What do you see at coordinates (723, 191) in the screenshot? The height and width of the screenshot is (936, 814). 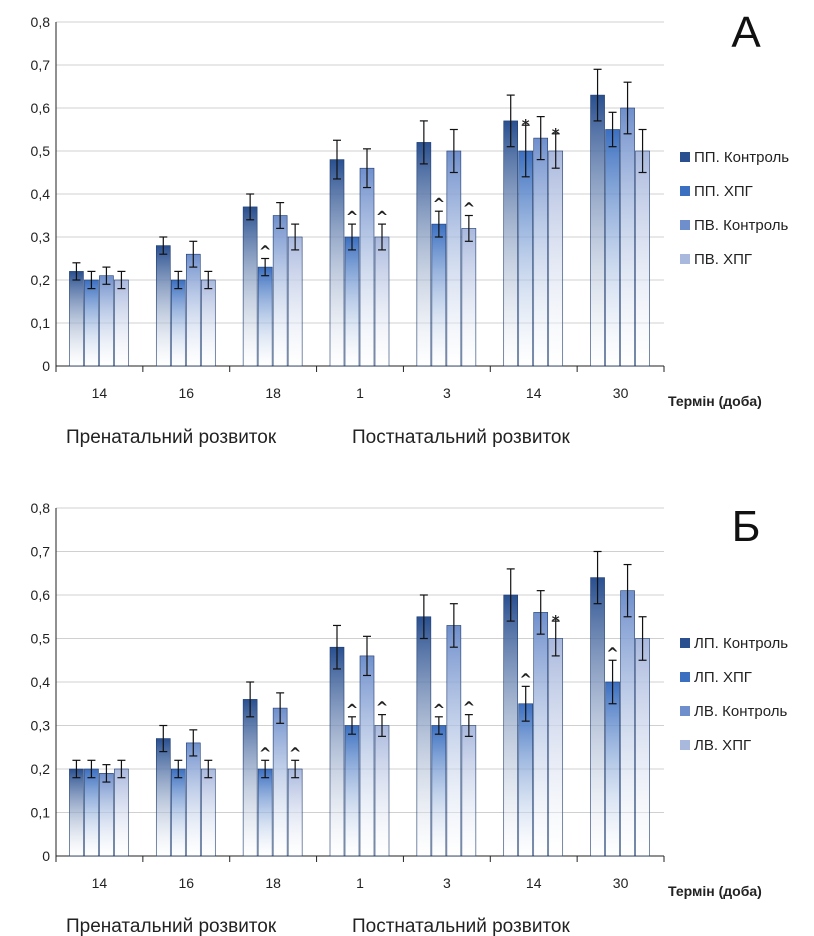 I see `legend-label: ПП. ХПГ` at bounding box center [723, 191].